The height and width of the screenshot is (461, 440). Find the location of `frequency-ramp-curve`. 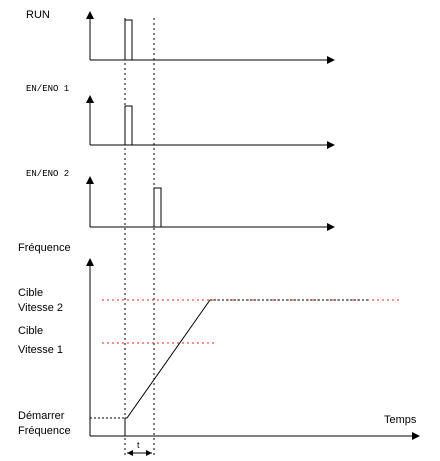

frequency-ramp-curve is located at coordinates (167, 367).